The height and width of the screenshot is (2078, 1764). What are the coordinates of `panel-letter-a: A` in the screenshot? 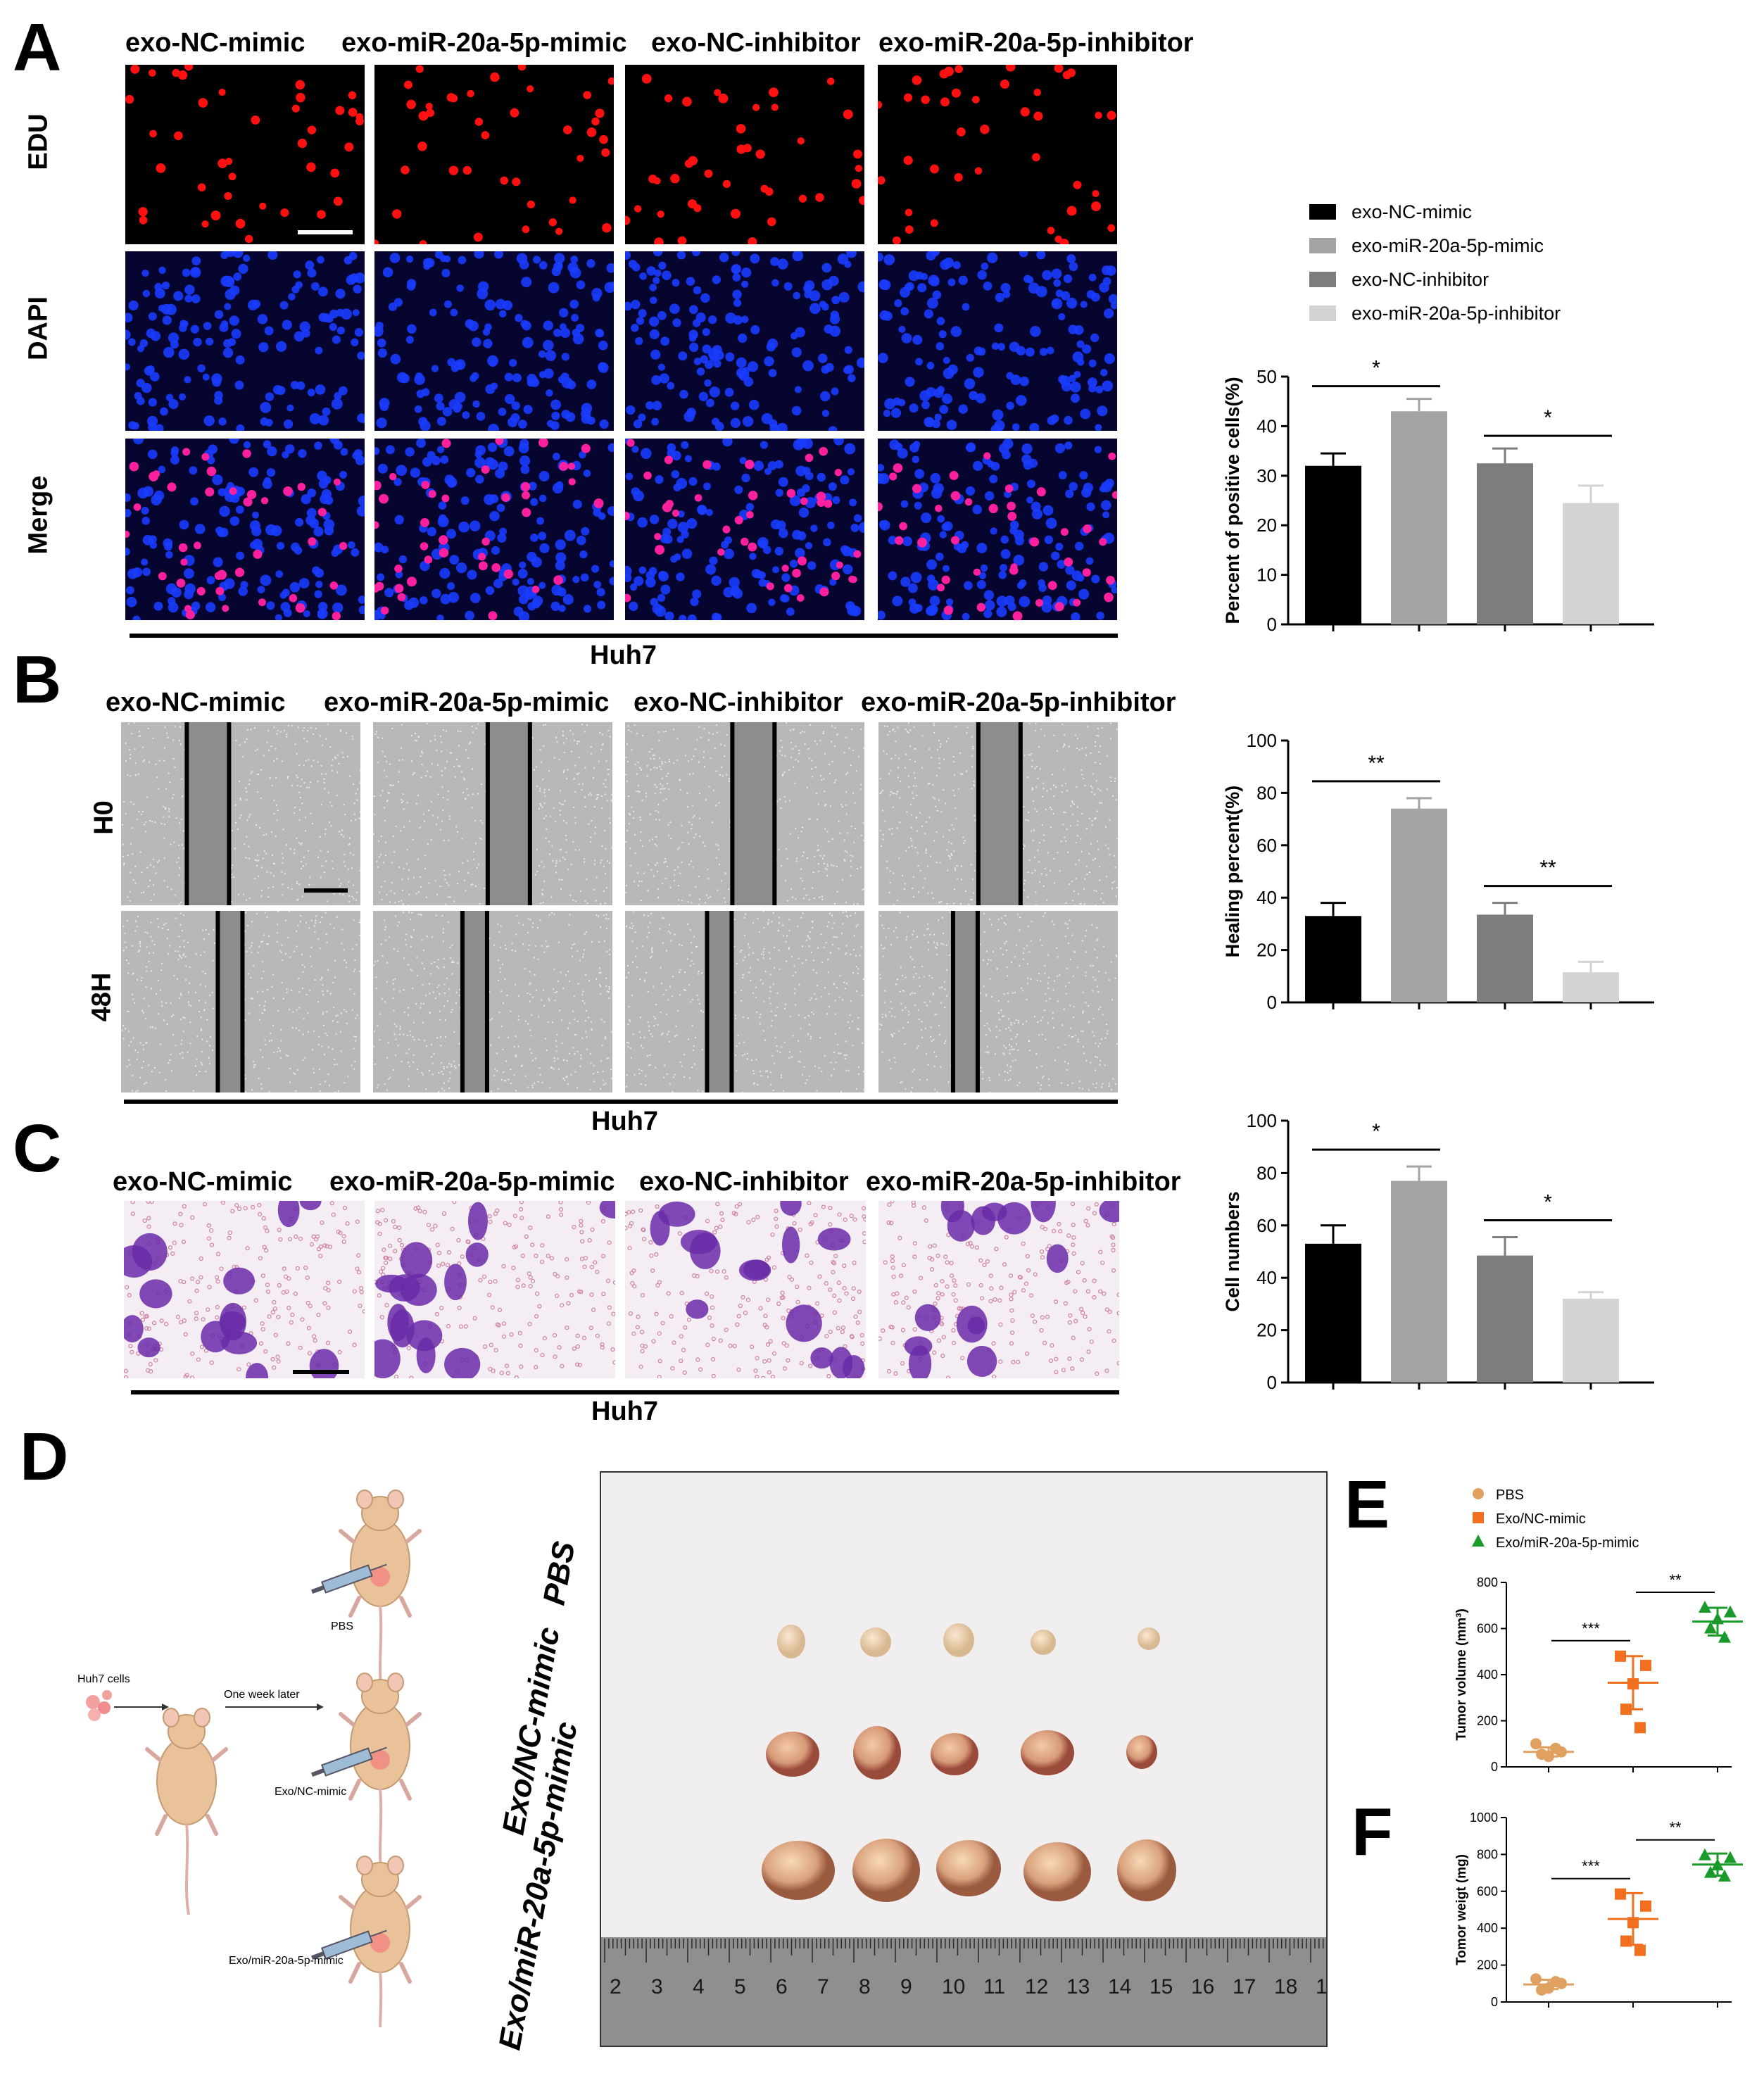 It's located at (37, 47).